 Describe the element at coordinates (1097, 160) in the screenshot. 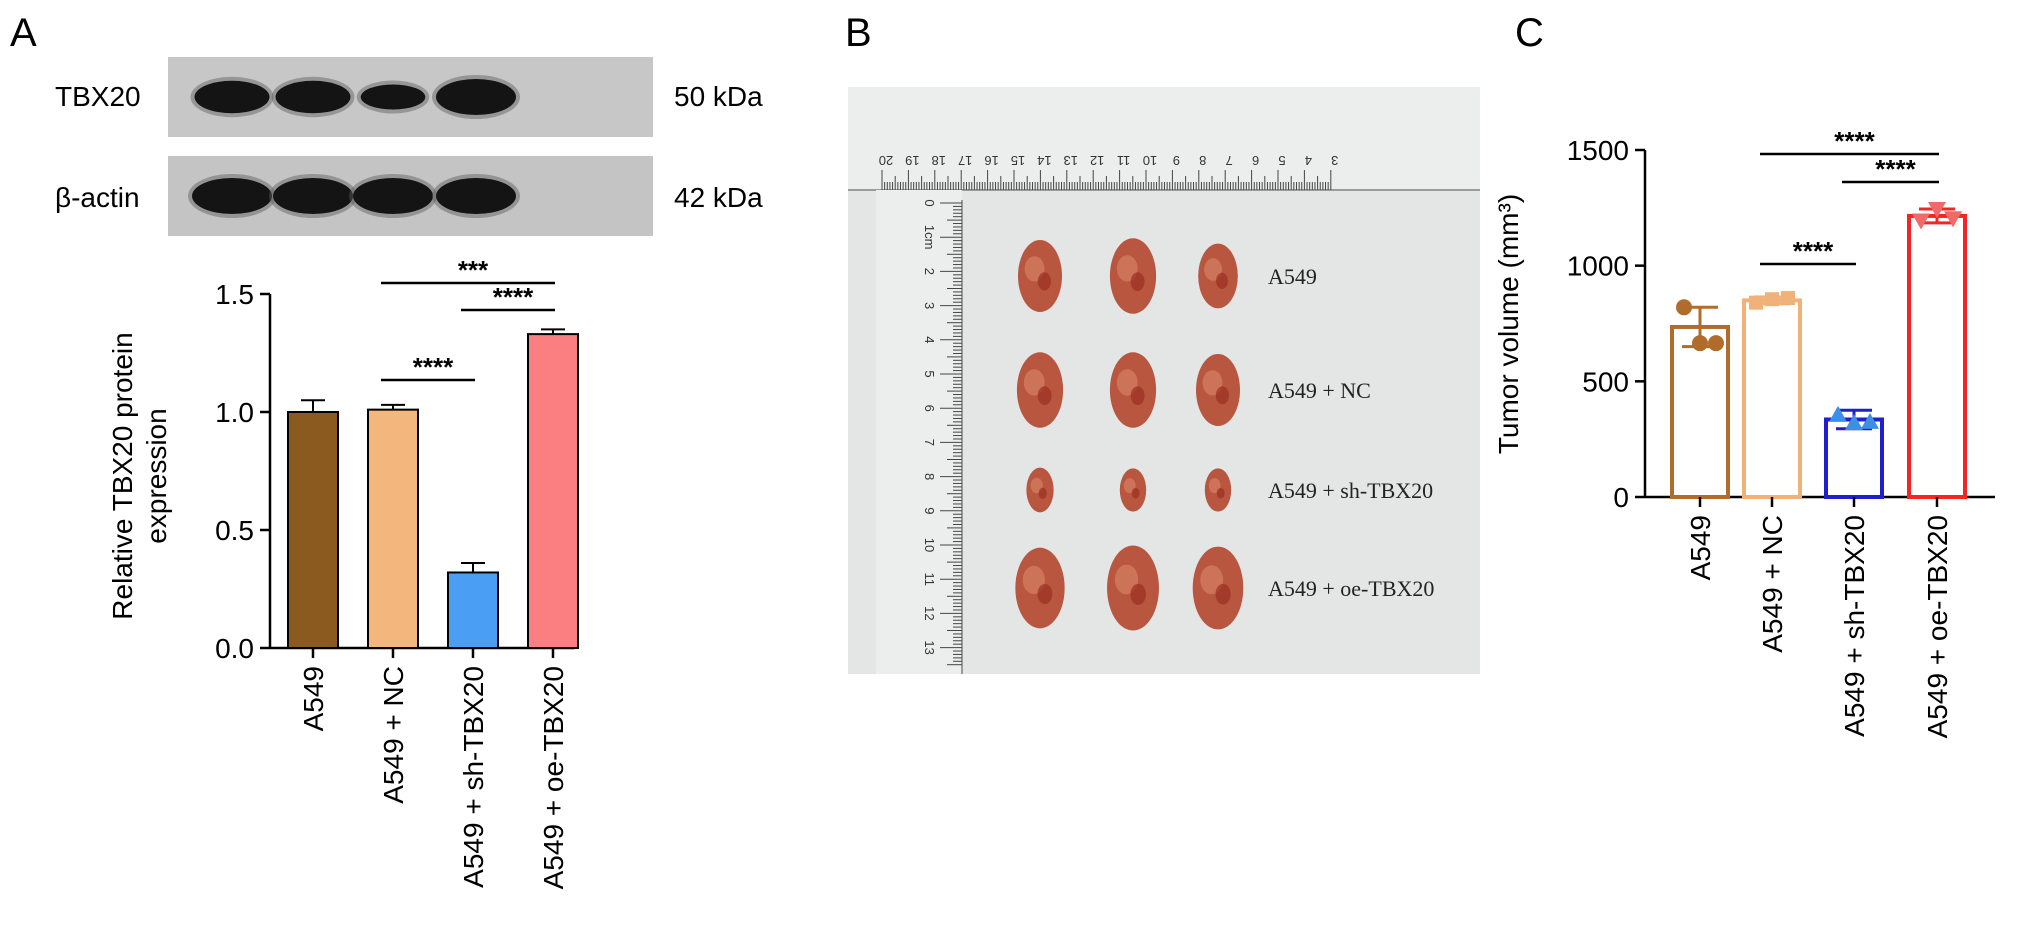

I see `top-ruler-number: 12` at that location.